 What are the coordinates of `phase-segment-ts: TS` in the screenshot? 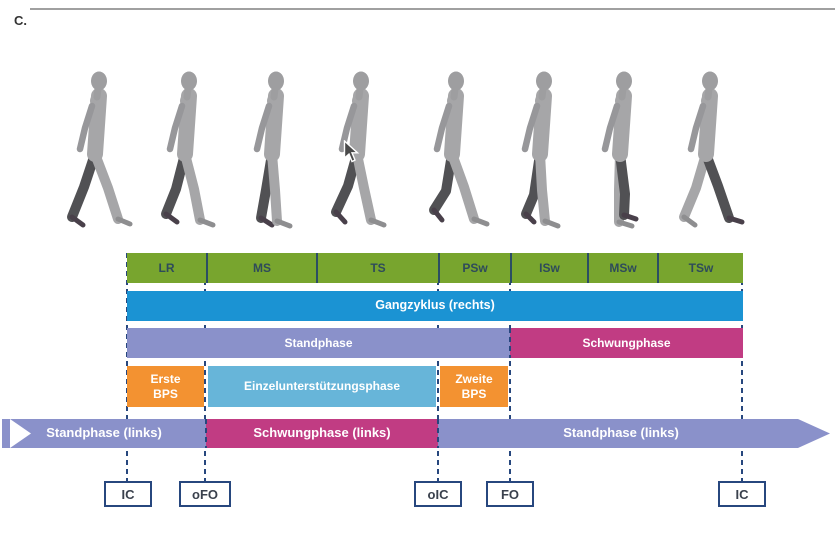 It's located at (377, 268).